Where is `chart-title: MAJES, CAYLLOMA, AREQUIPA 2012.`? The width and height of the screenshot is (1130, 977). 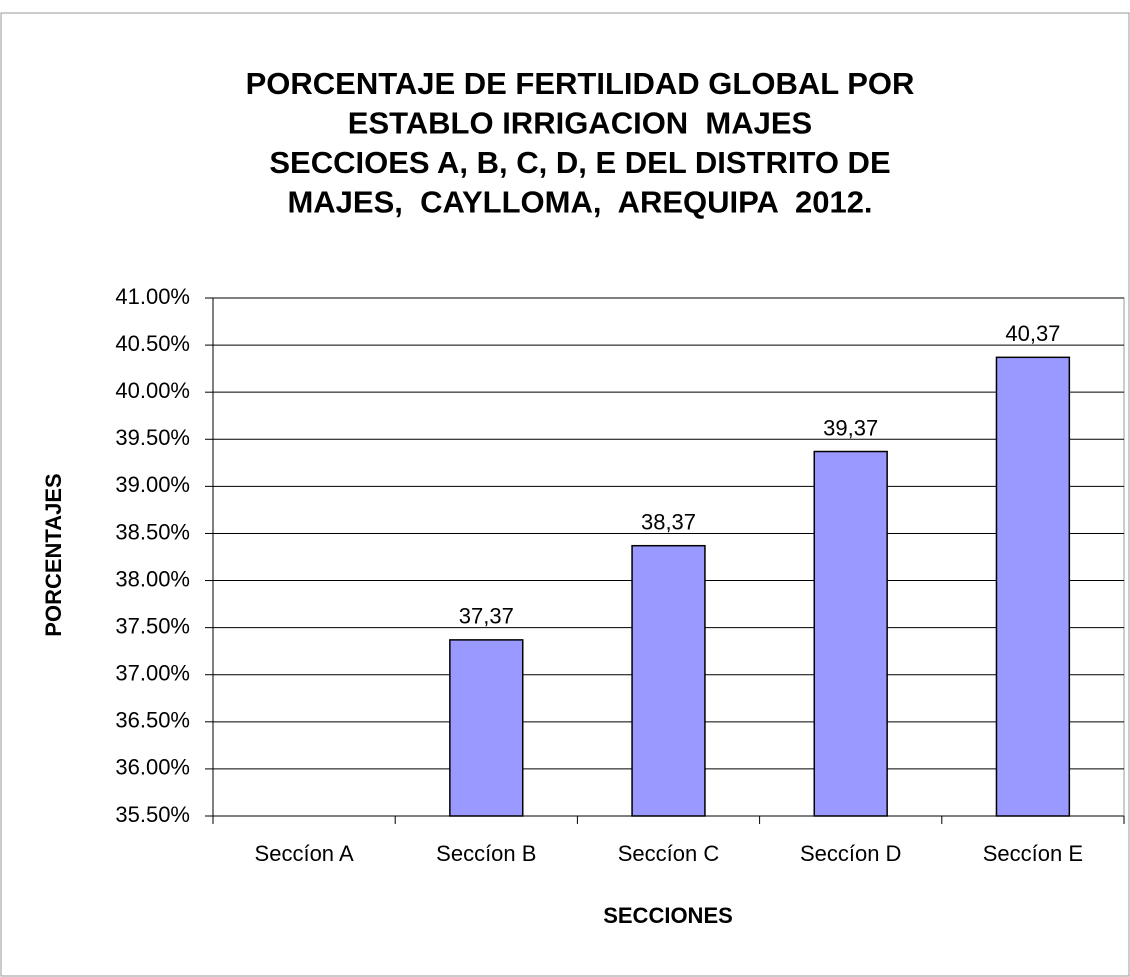 chart-title: MAJES, CAYLLOMA, AREQUIPA 2012. is located at coordinates (579, 202).